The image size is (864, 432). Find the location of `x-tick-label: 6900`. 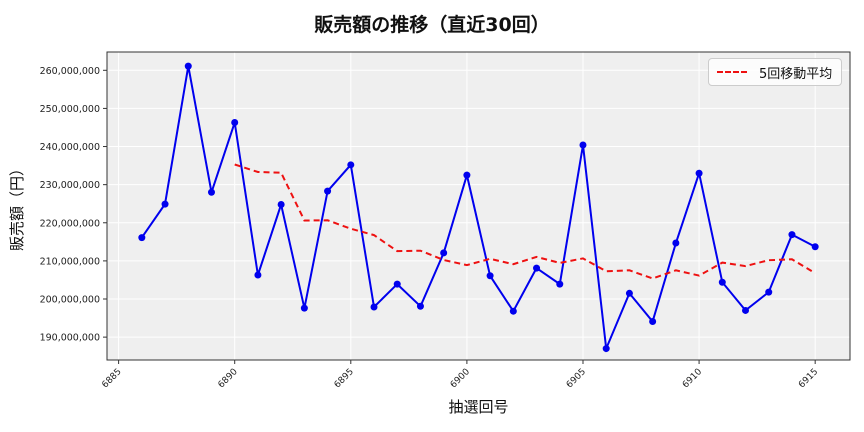

x-tick-label: 6900 is located at coordinates (460, 378).